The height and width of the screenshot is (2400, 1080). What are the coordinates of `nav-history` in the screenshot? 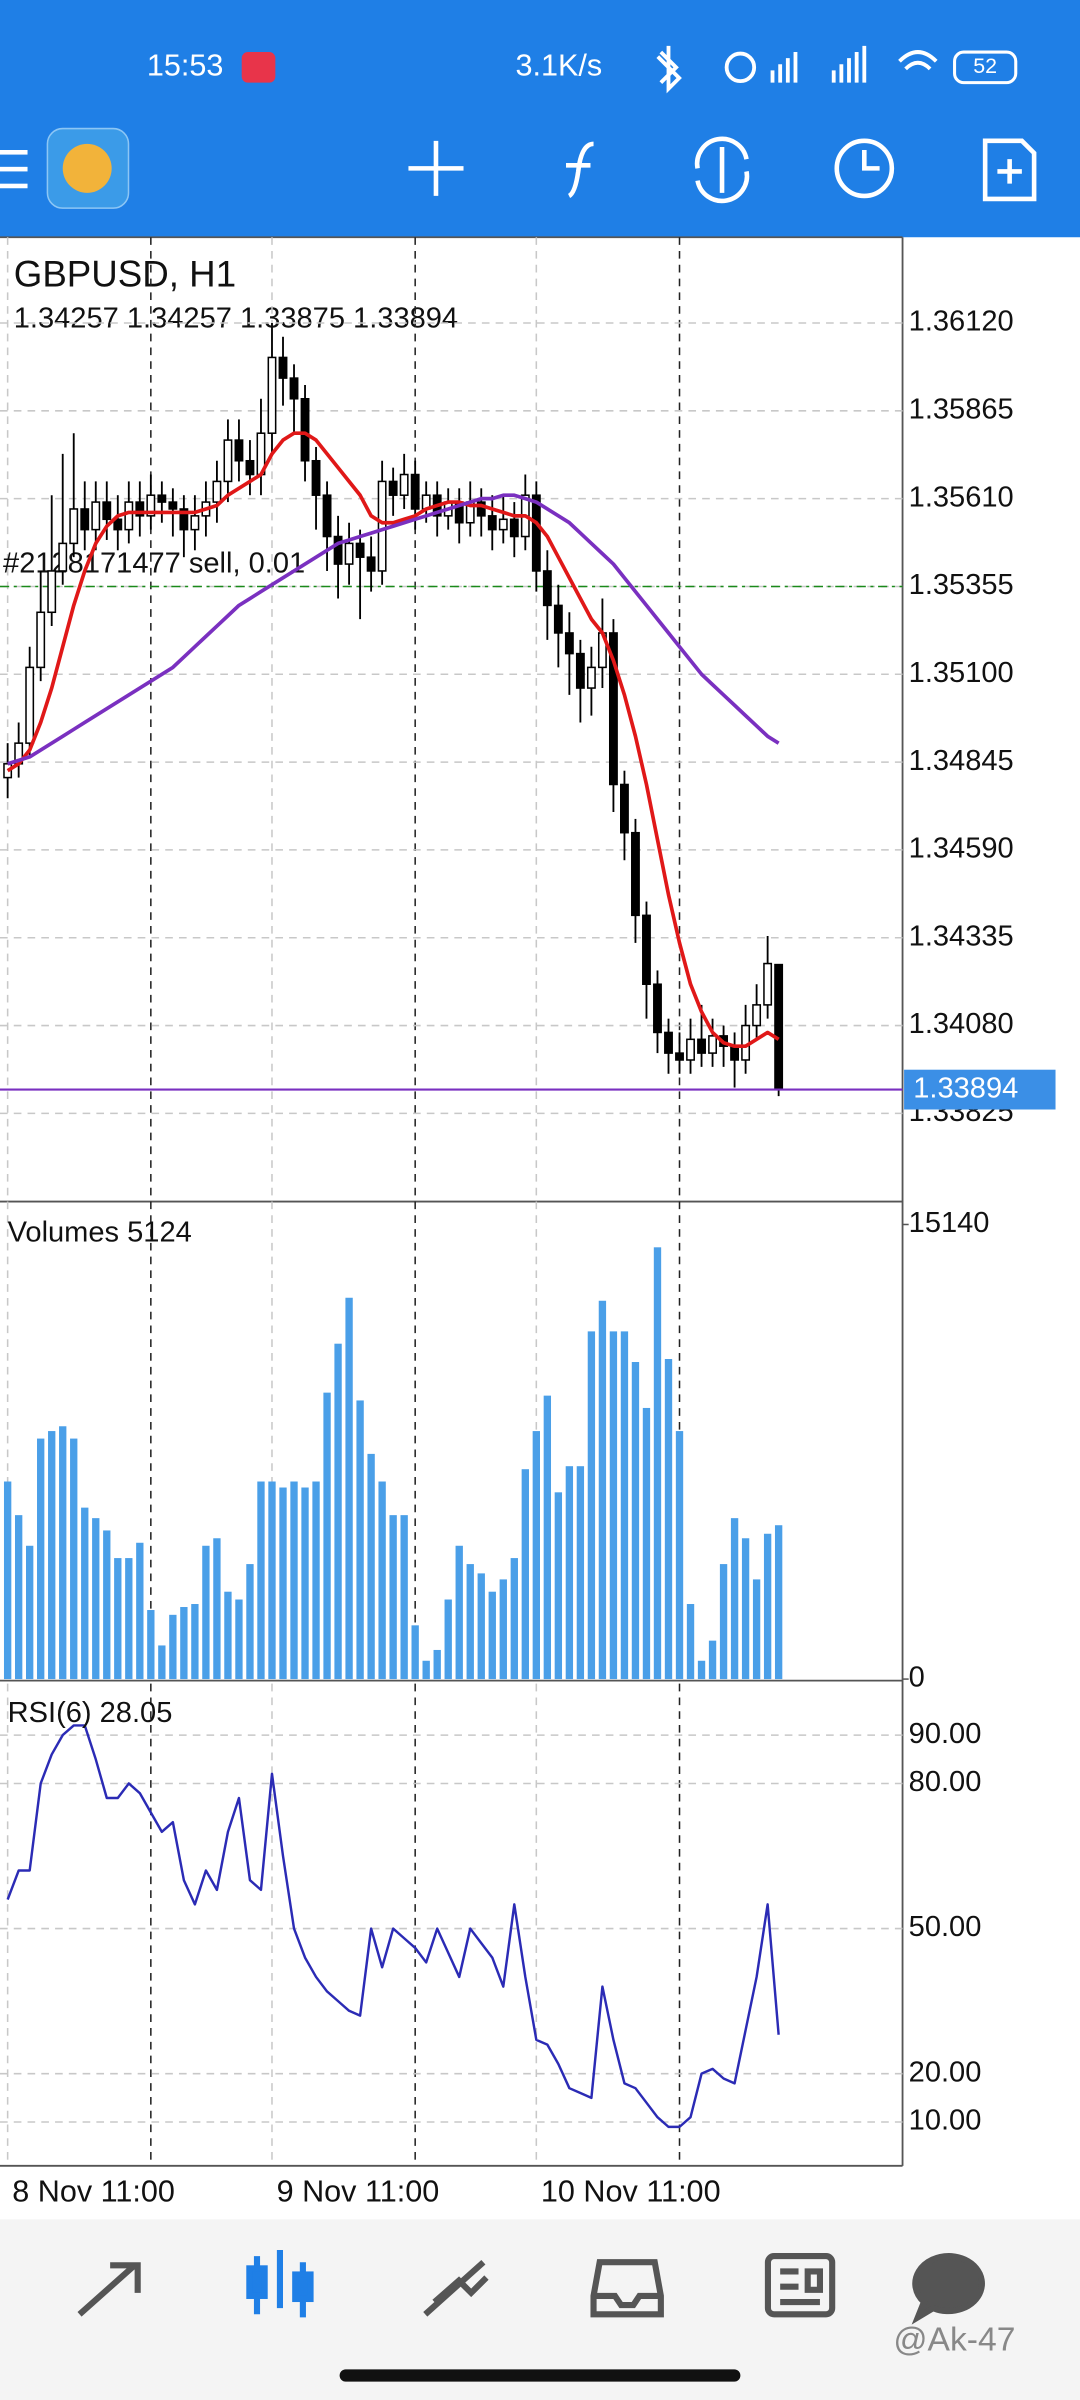 It's located at (627, 2288).